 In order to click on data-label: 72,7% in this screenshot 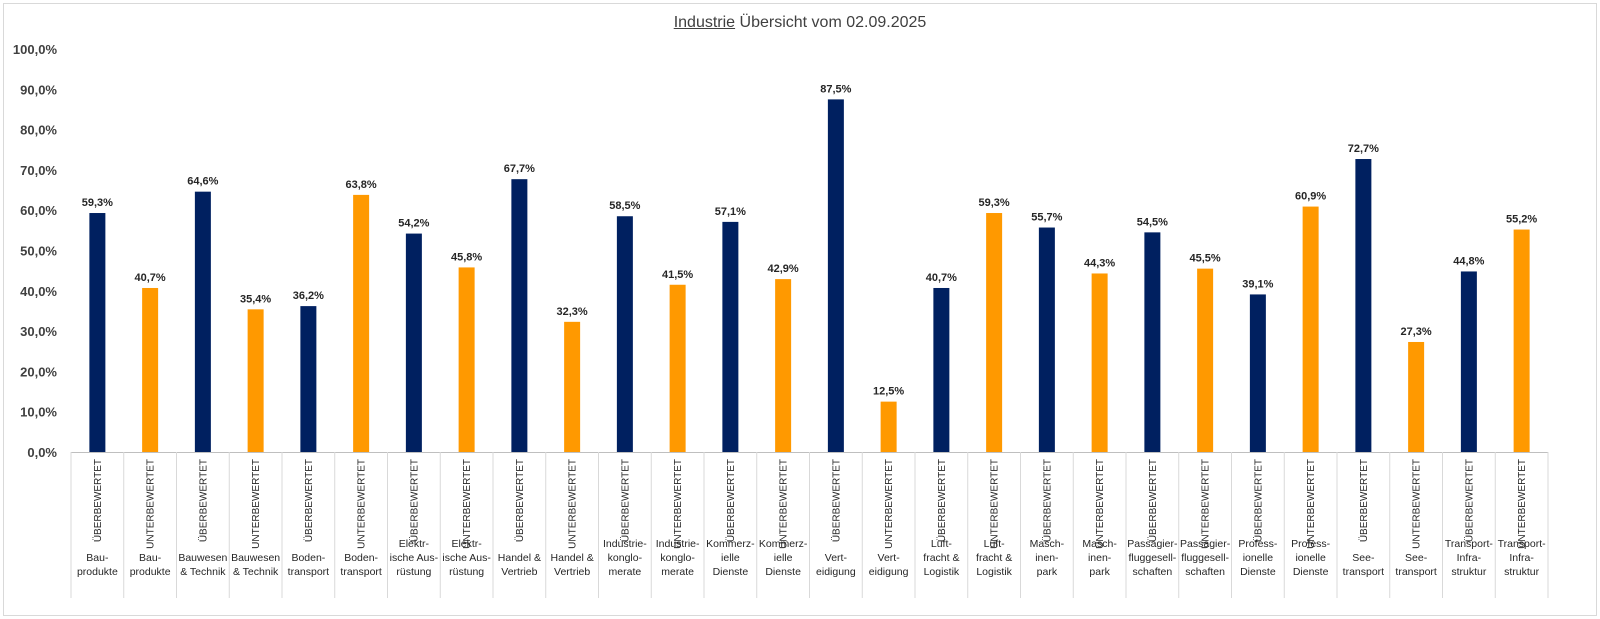, I will do `click(1363, 149)`.